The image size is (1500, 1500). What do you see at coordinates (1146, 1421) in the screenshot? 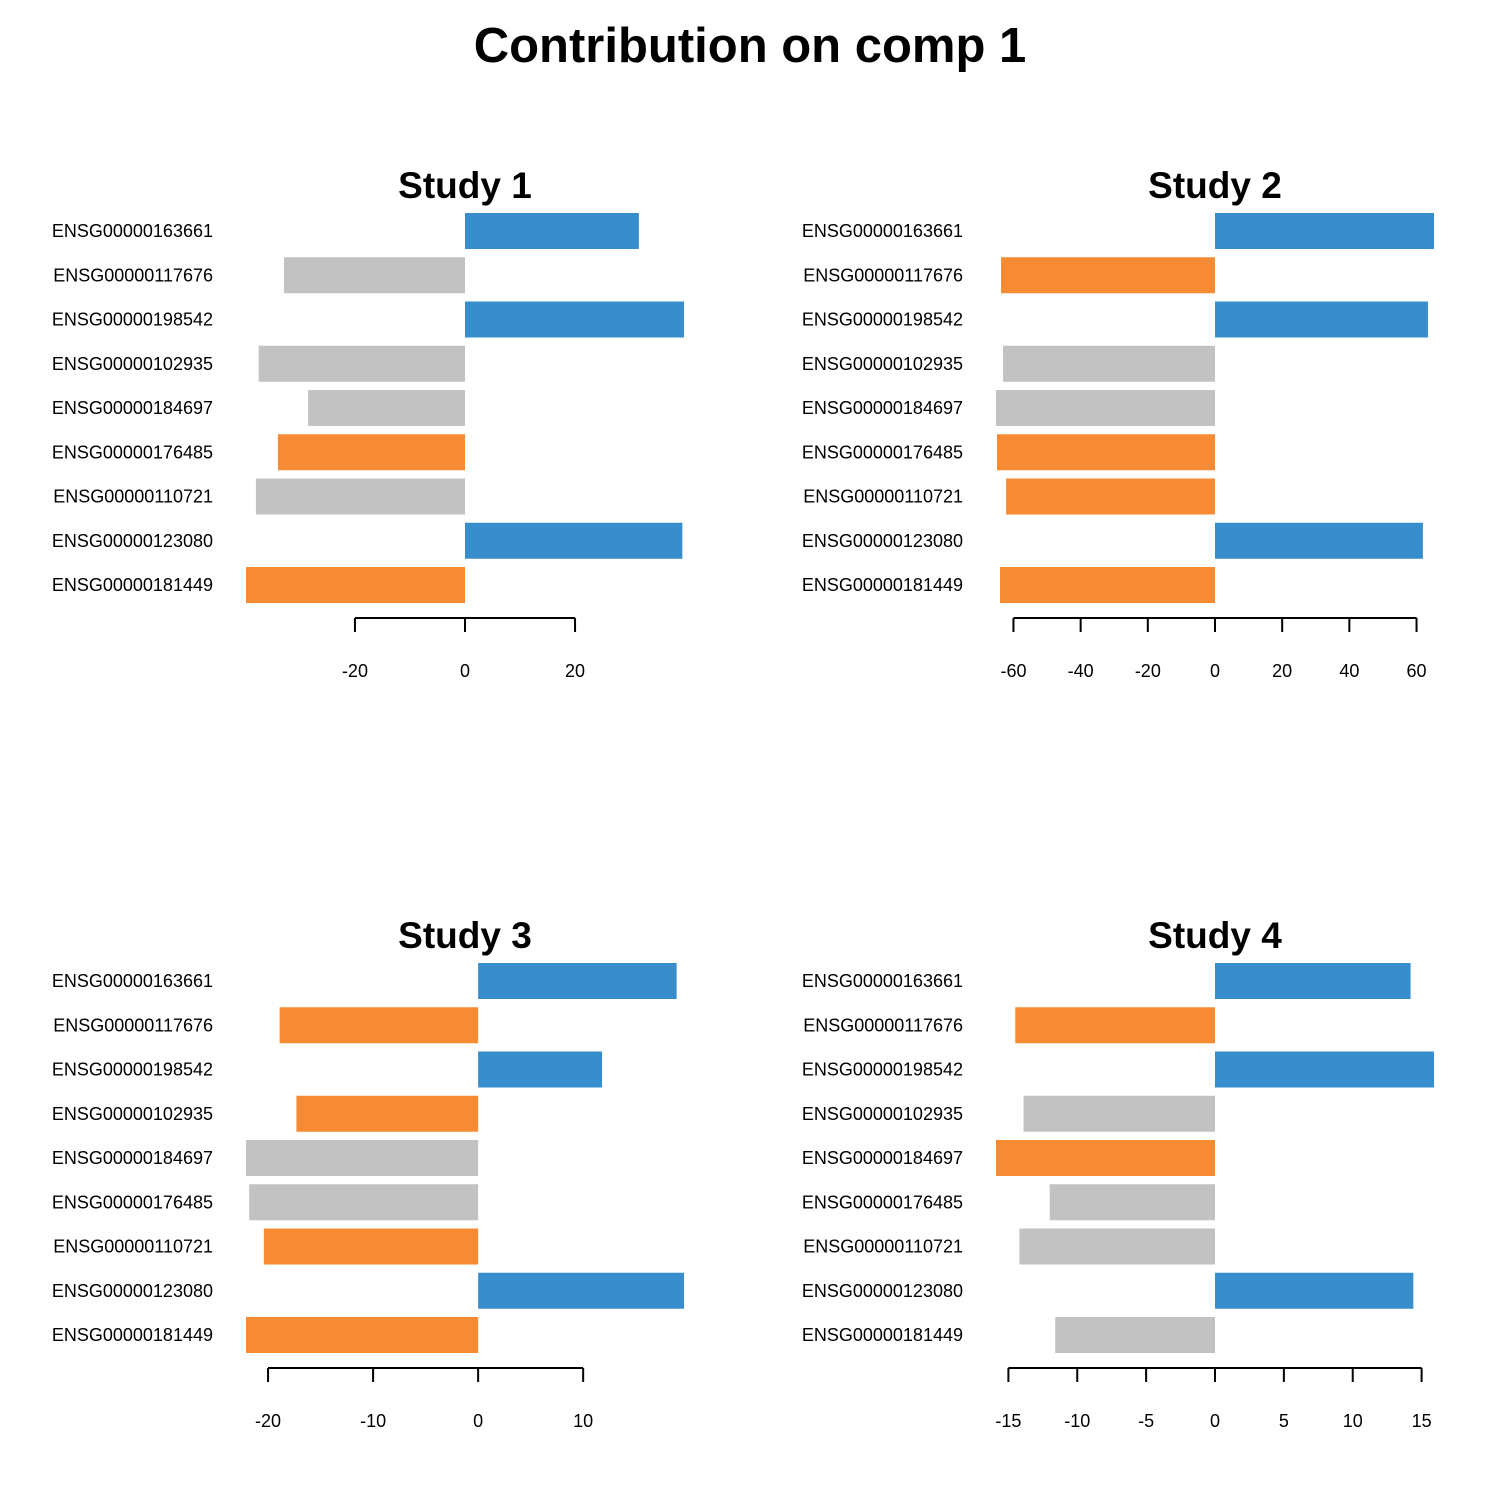
I see `x-tick-label: -5` at bounding box center [1146, 1421].